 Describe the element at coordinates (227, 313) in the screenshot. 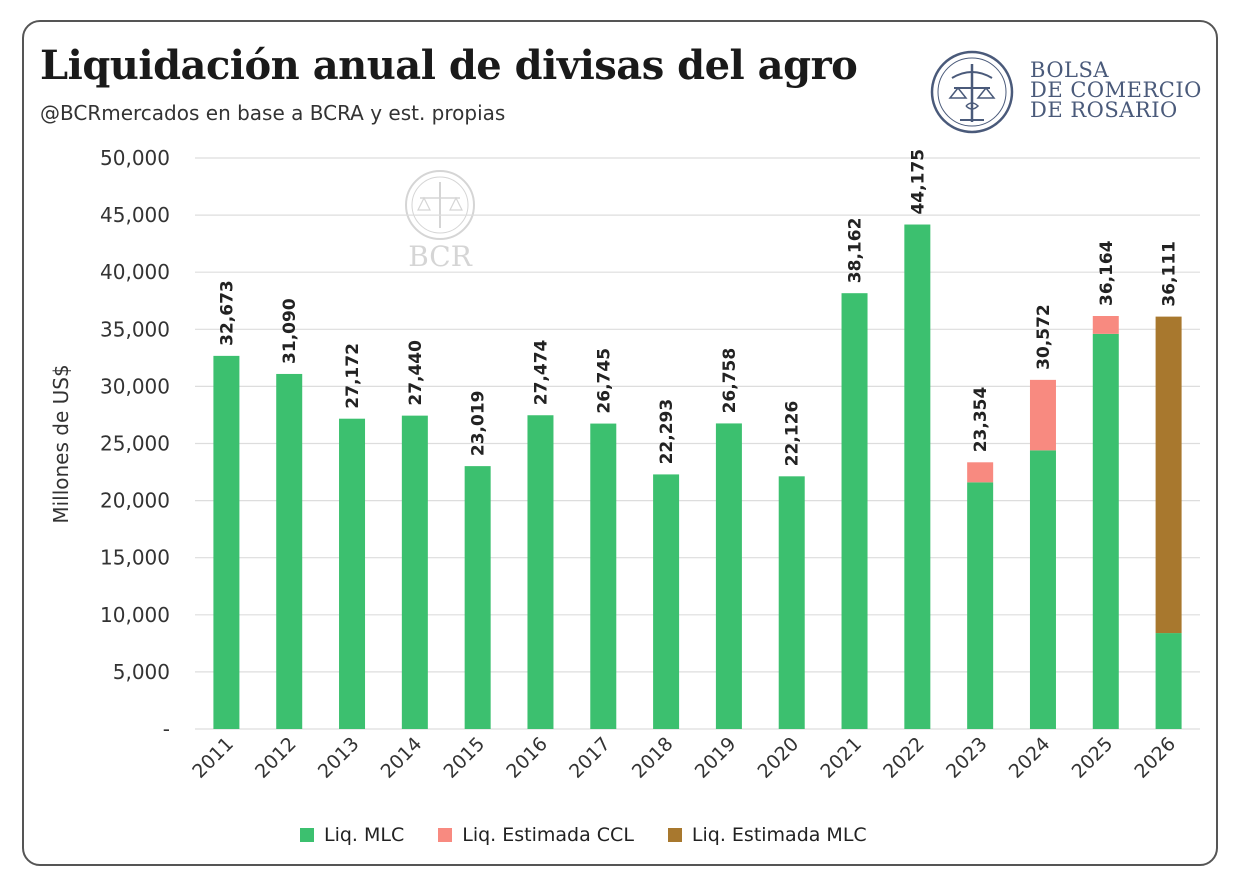

I see `data-label: 32,673` at that location.